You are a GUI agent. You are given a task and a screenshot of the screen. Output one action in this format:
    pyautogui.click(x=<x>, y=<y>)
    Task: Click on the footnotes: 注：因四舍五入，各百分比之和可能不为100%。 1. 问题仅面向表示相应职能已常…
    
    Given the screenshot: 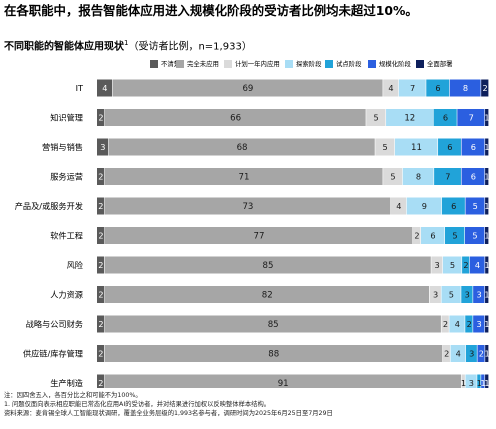 What is the action you would take?
    pyautogui.click(x=249, y=404)
    